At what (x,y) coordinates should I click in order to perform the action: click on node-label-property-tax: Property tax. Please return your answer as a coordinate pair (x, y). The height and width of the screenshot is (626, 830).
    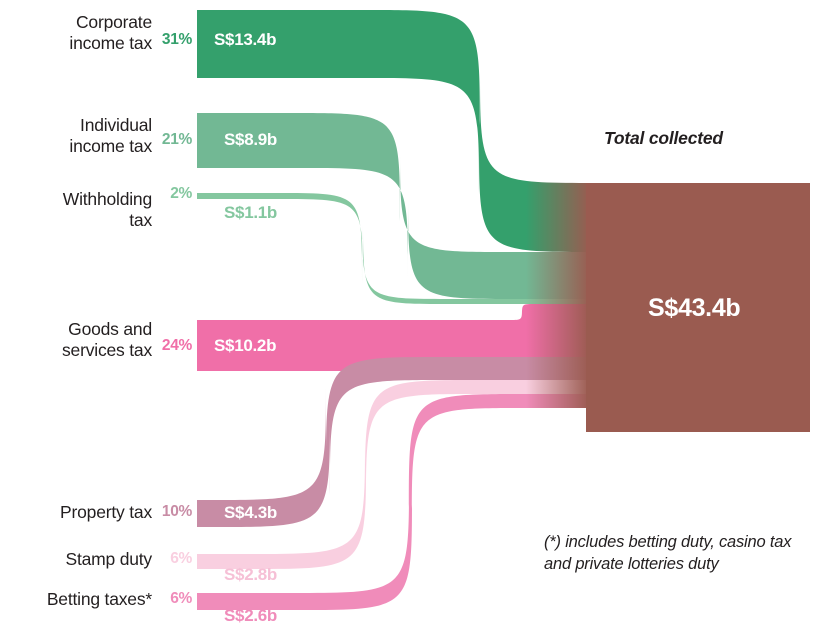
    Looking at the image, I should click on (76, 512).